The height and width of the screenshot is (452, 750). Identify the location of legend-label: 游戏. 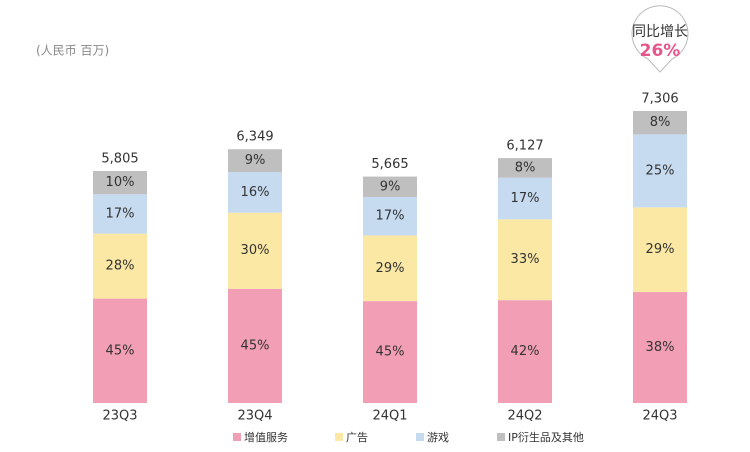
(438, 437).